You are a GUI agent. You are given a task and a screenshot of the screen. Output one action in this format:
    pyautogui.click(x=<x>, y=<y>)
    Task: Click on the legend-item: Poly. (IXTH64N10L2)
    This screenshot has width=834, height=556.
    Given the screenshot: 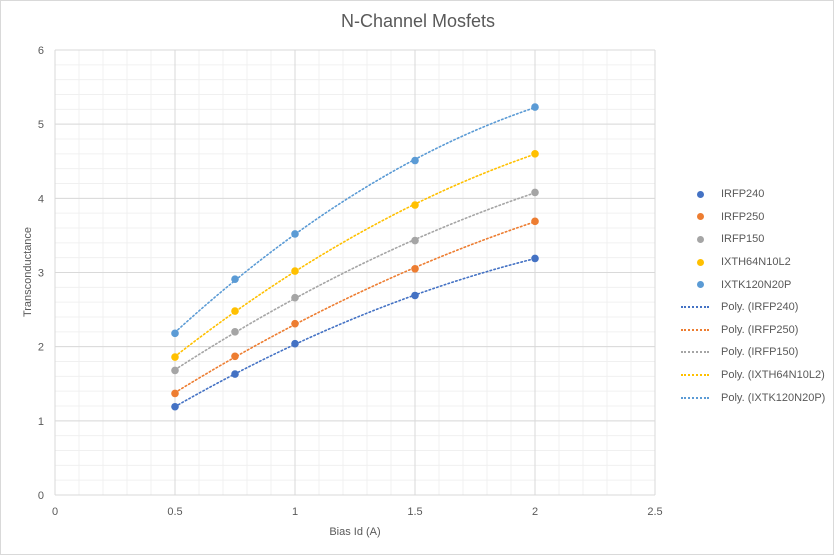 What is the action you would take?
    pyautogui.click(x=753, y=375)
    